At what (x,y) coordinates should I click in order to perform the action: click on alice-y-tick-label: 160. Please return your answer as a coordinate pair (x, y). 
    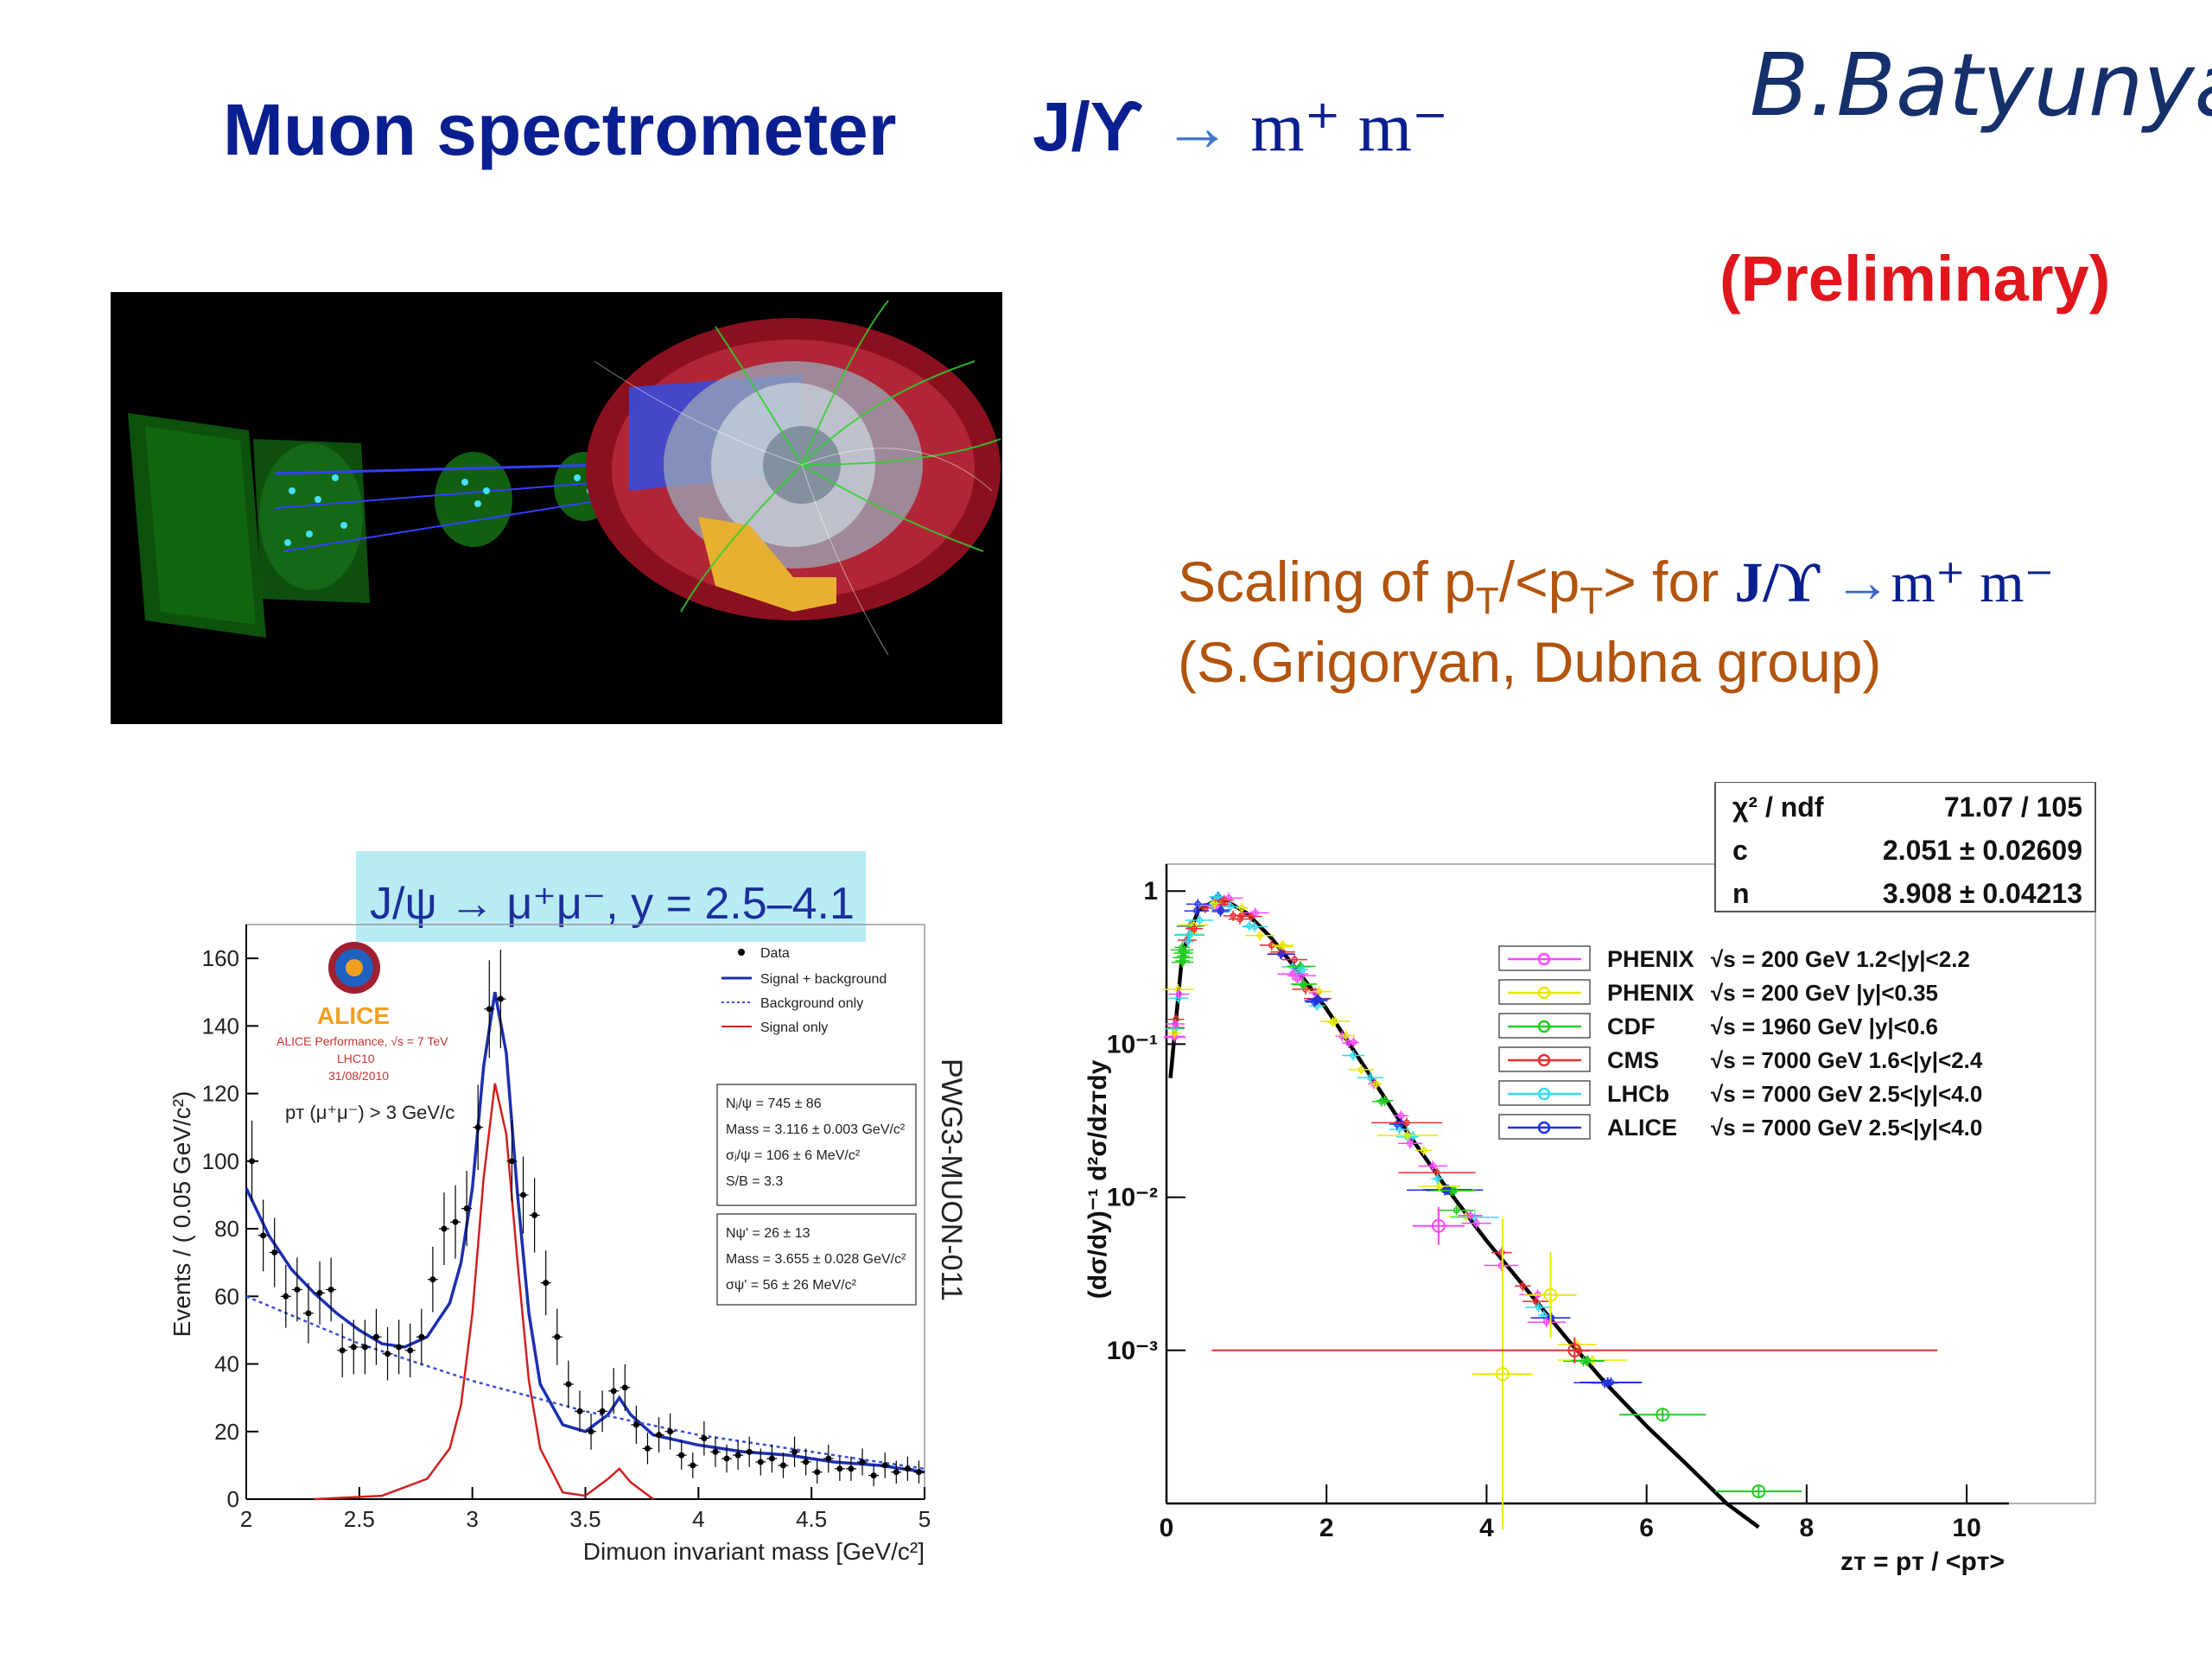
    Looking at the image, I should click on (220, 958).